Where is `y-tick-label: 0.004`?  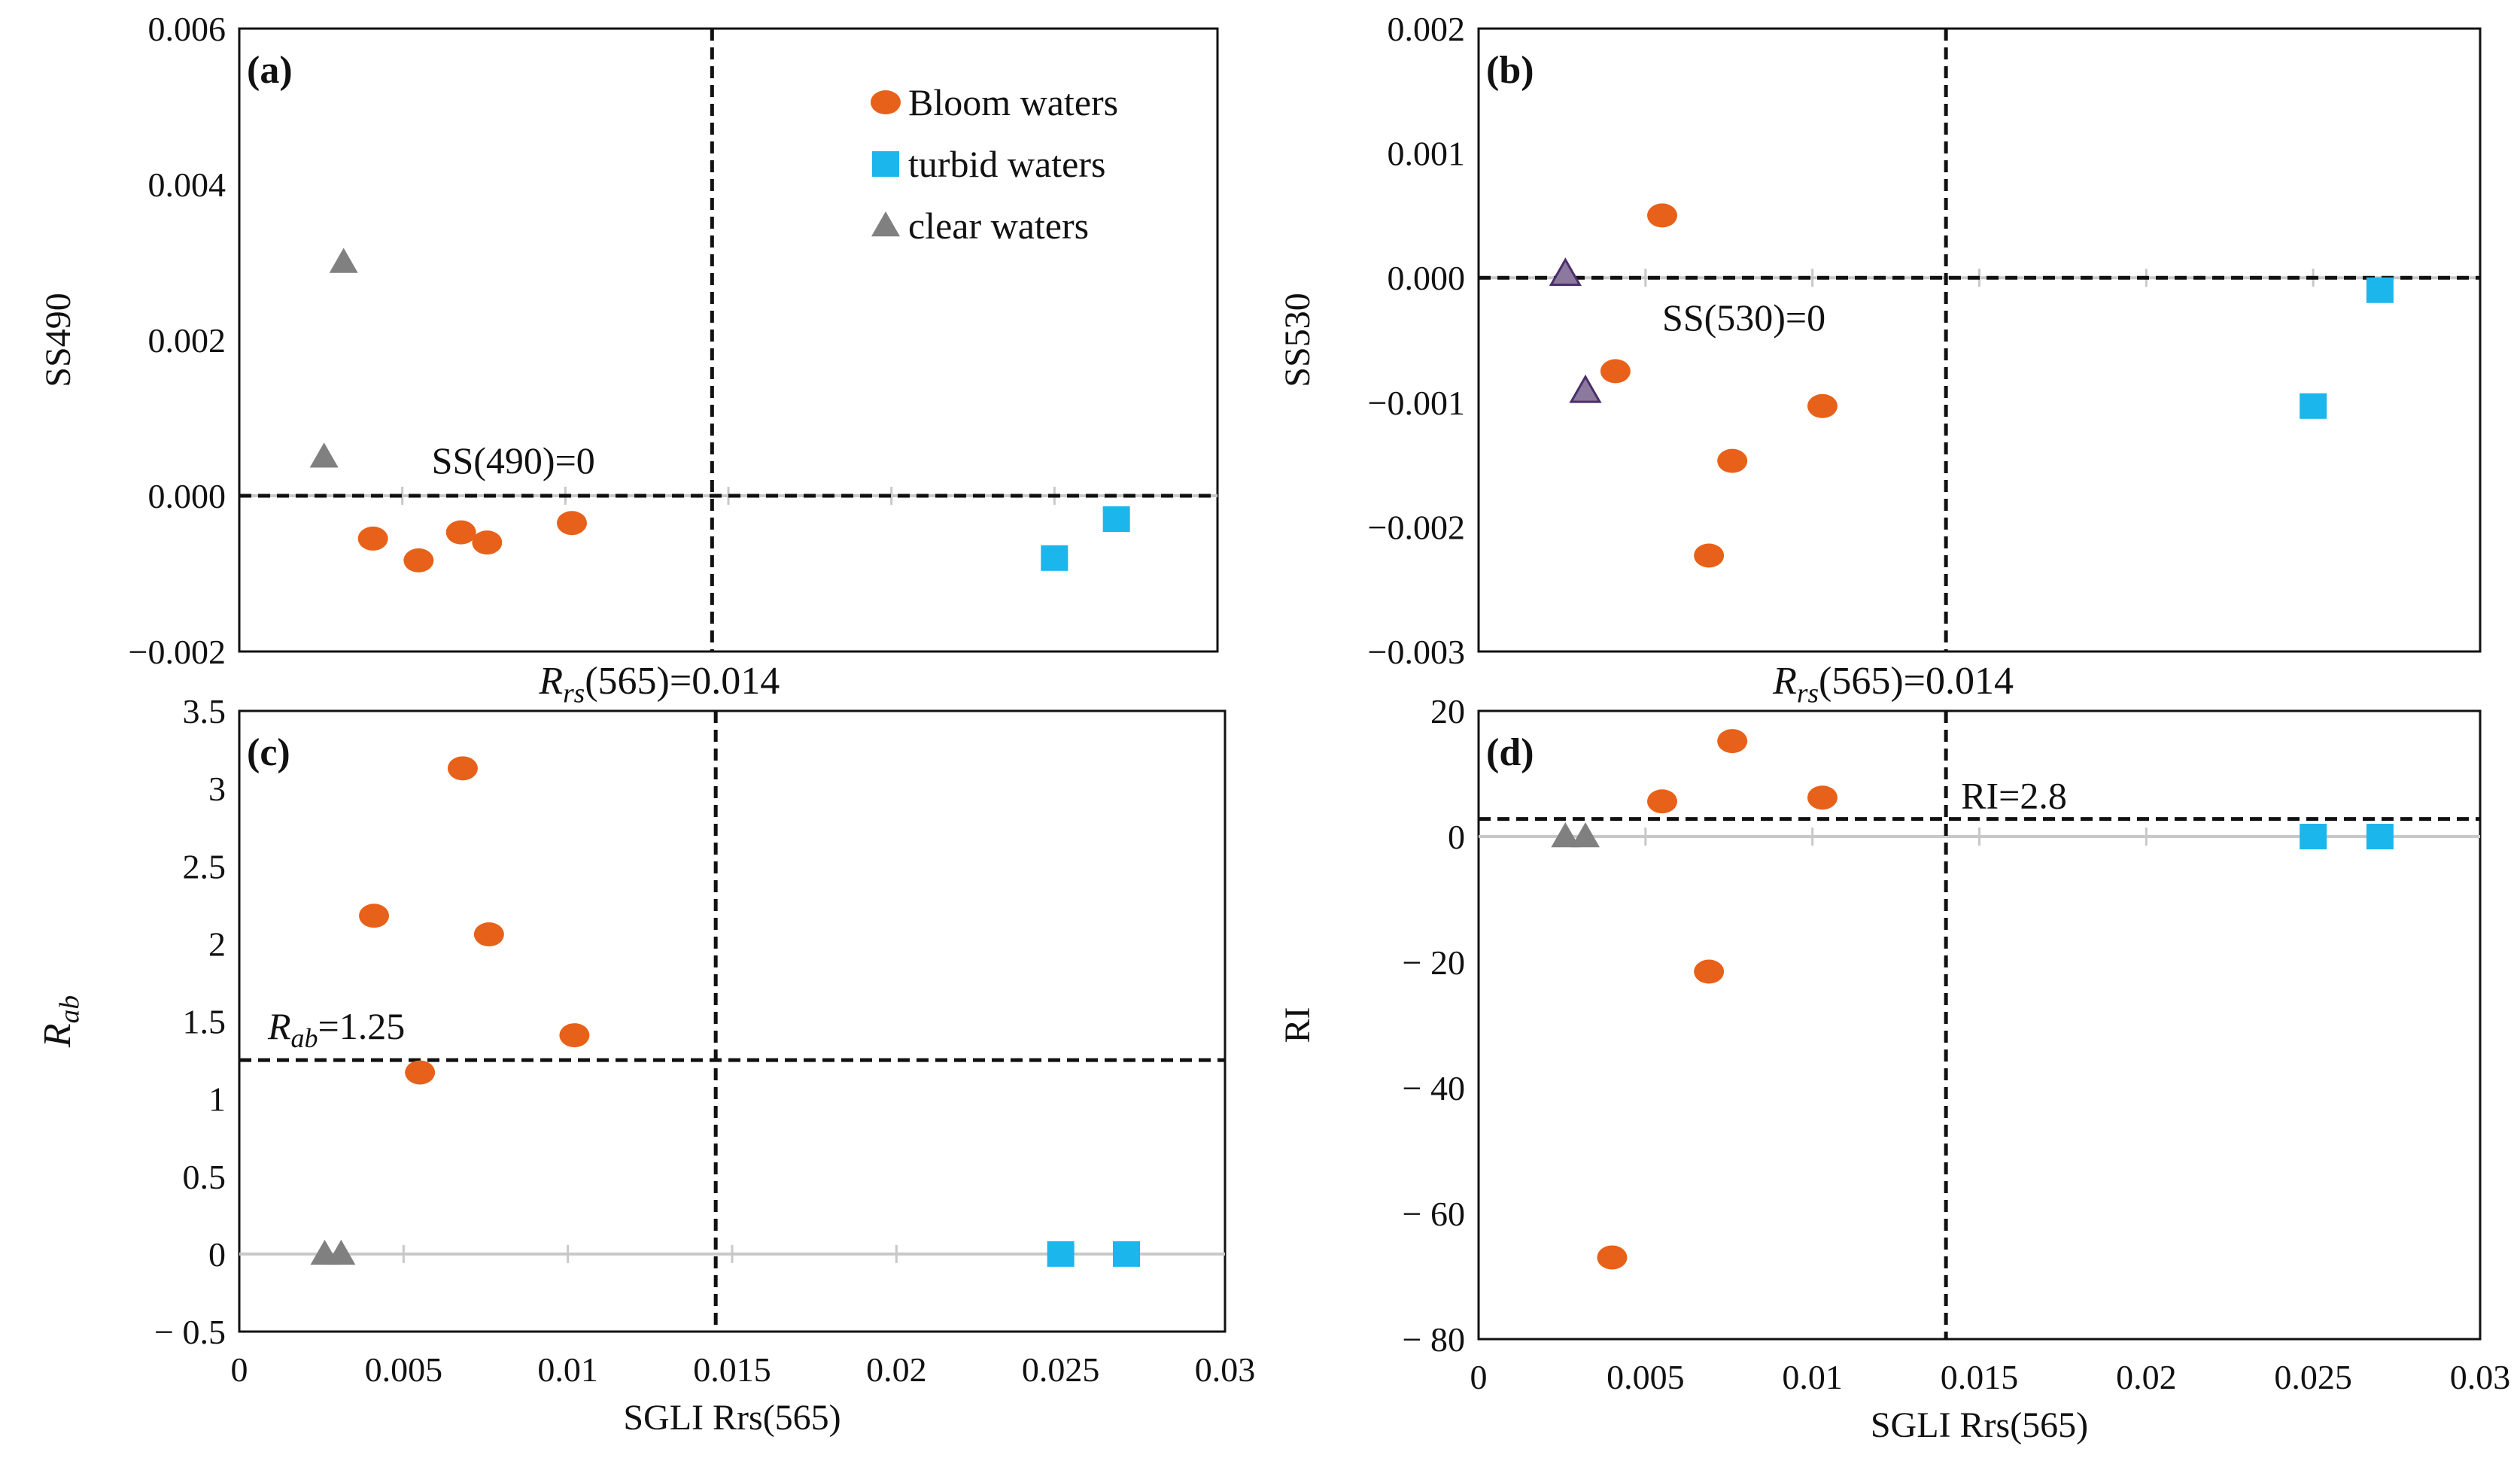
y-tick-label: 0.004 is located at coordinates (187, 185).